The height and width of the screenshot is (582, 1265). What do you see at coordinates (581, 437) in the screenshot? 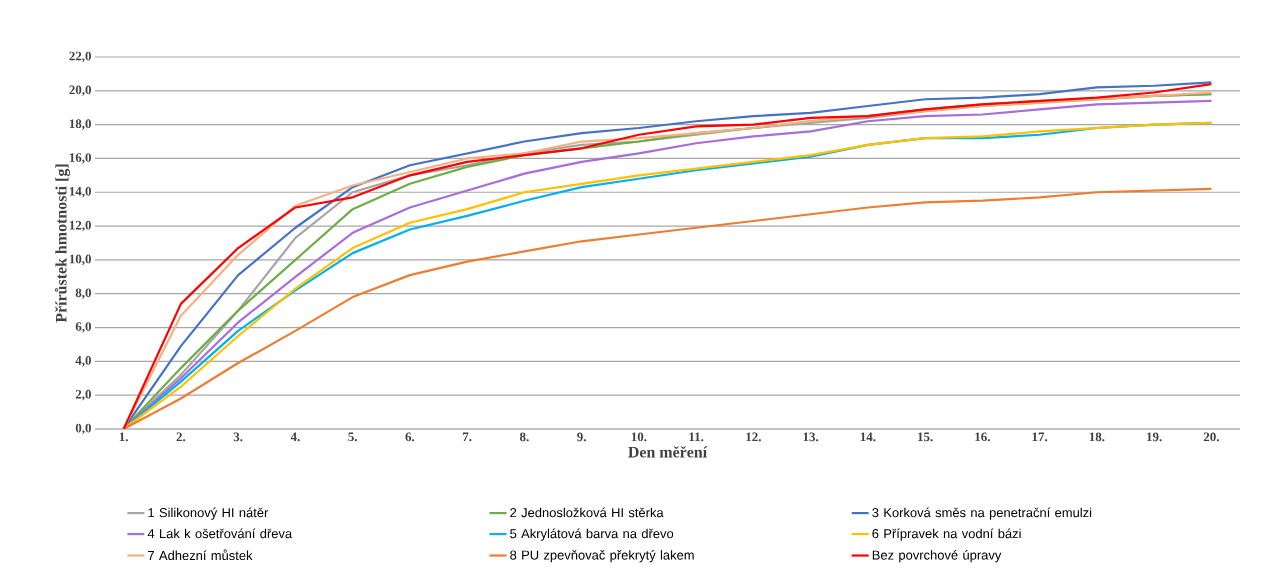
I see `x-tick-label: 9.` at bounding box center [581, 437].